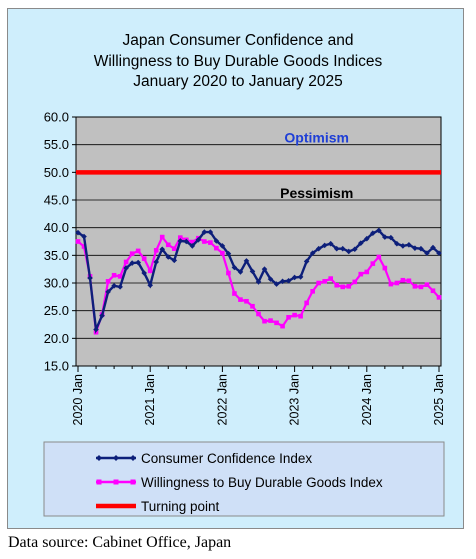  What do you see at coordinates (262, 482) in the screenshot?
I see `legend-label: Willingness to Buy Durable Goods Index` at bounding box center [262, 482].